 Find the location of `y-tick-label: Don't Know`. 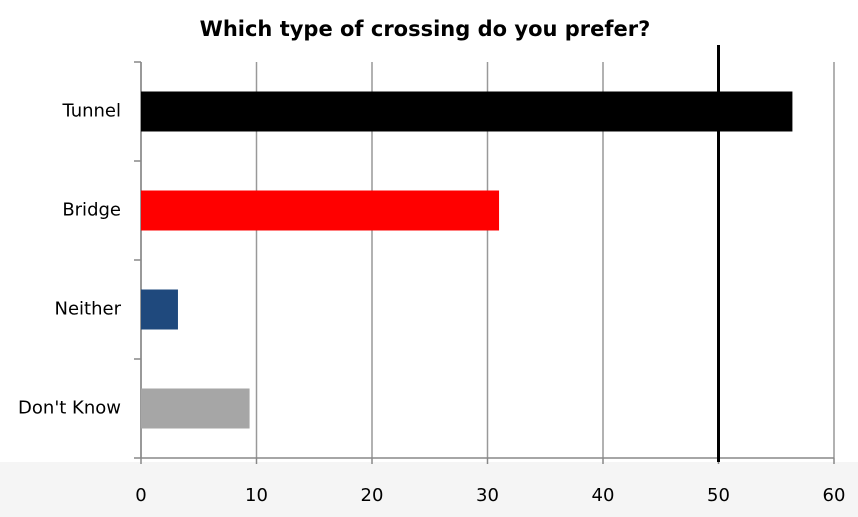

y-tick-label: Don't Know is located at coordinates (69, 408).